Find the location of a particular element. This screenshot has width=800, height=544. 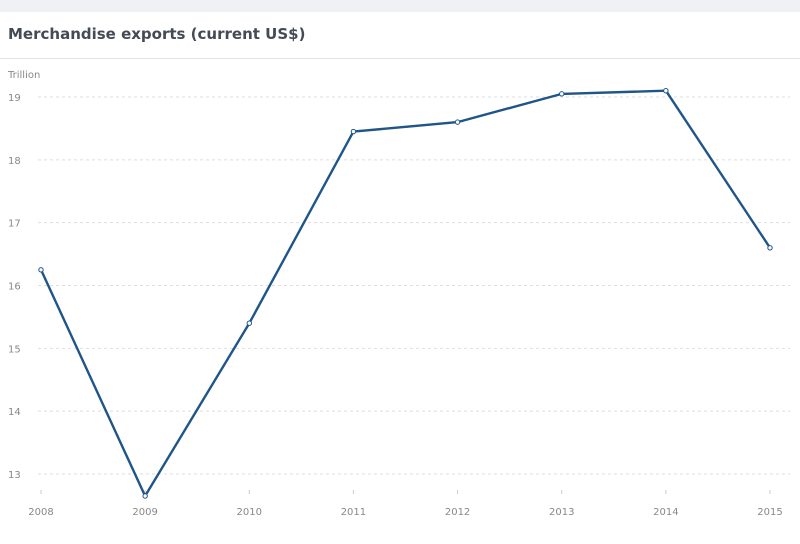

y-tick-label-14: 14 is located at coordinates (14, 412).